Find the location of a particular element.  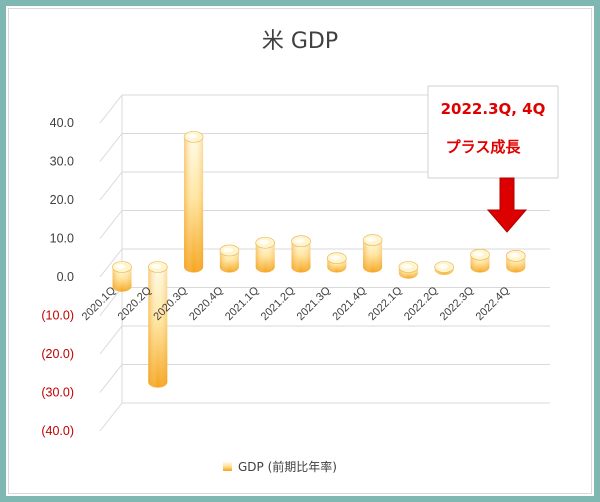

x-tick-label: 2021.2Q is located at coordinates (278, 303).